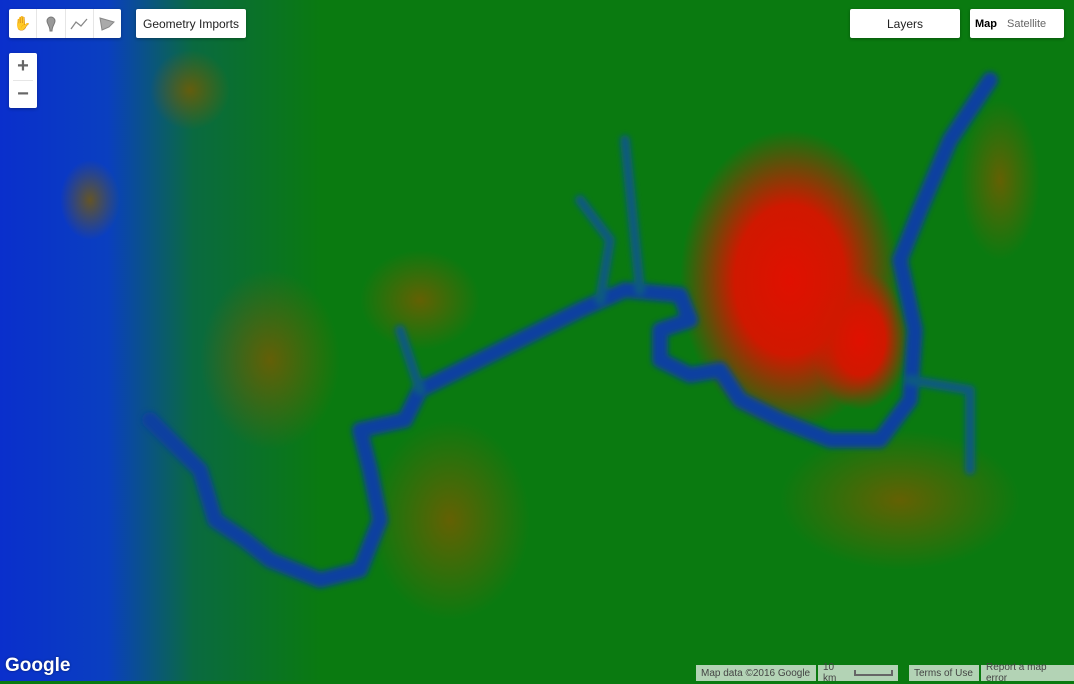 Image resolution: width=1074 pixels, height=684 pixels. I want to click on zoom-out-button: −, so click(23, 94).